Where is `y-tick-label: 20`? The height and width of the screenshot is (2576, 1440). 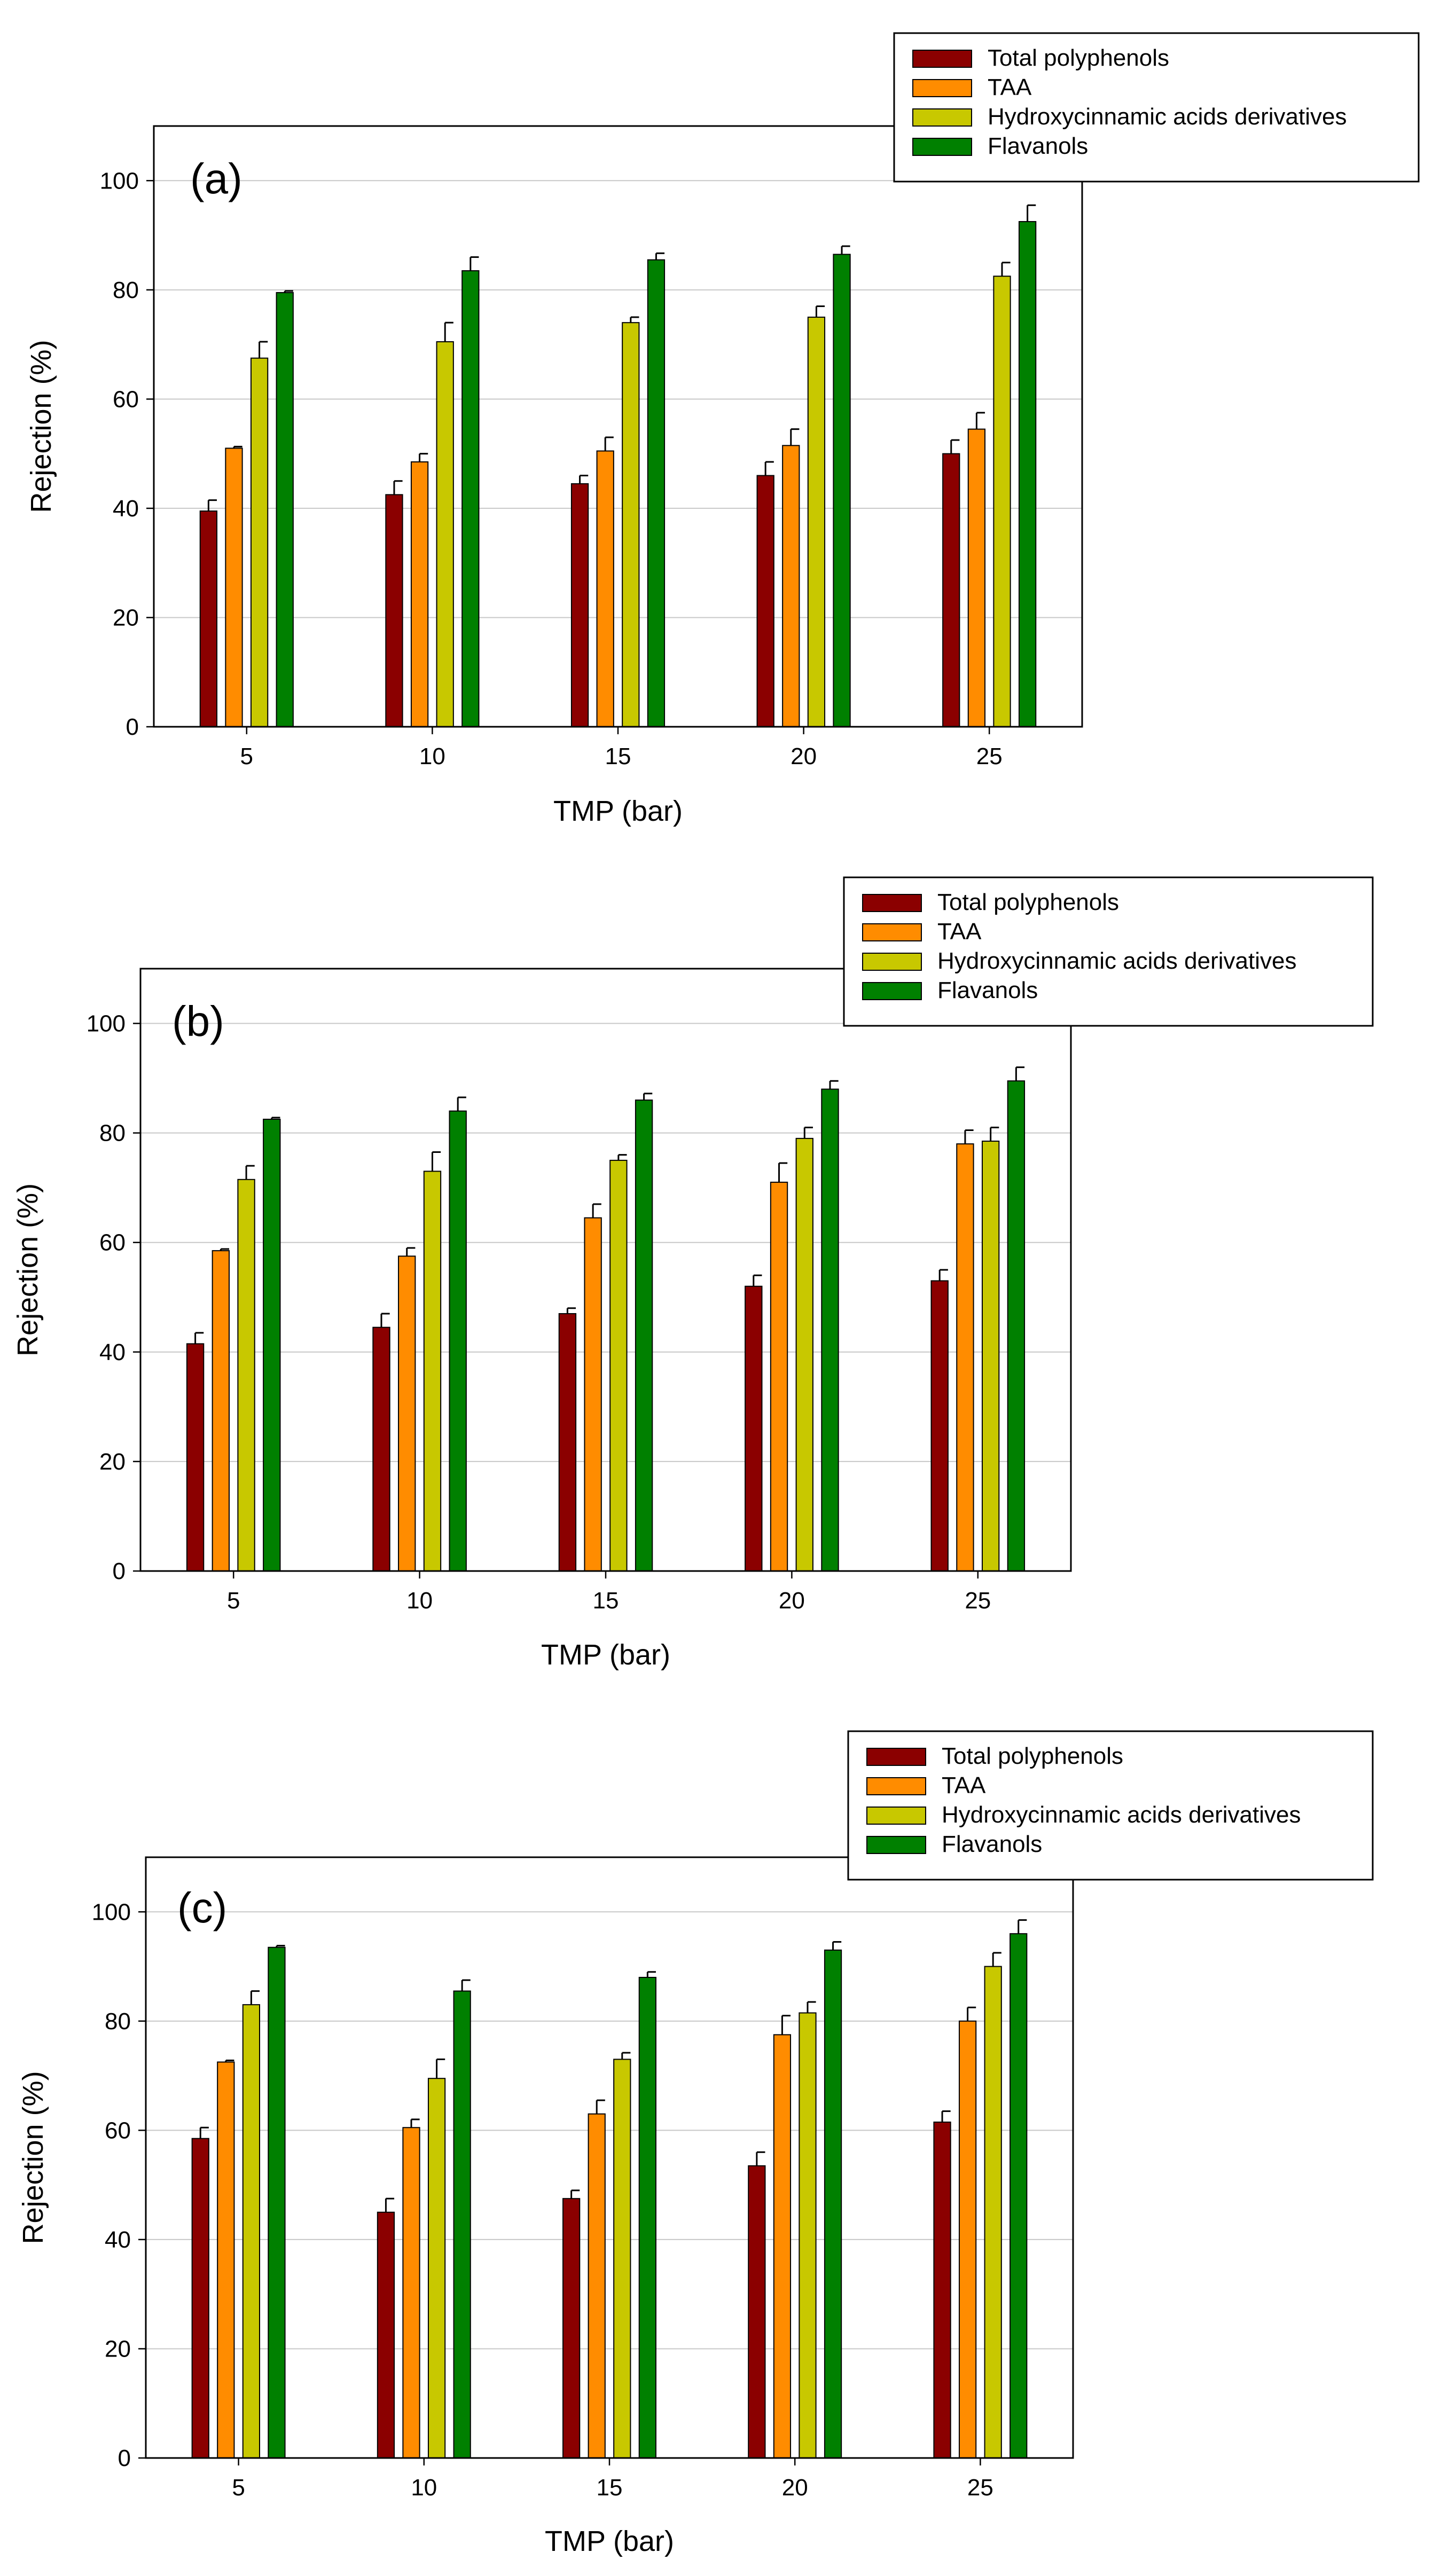
y-tick-label: 20 is located at coordinates (118, 2349).